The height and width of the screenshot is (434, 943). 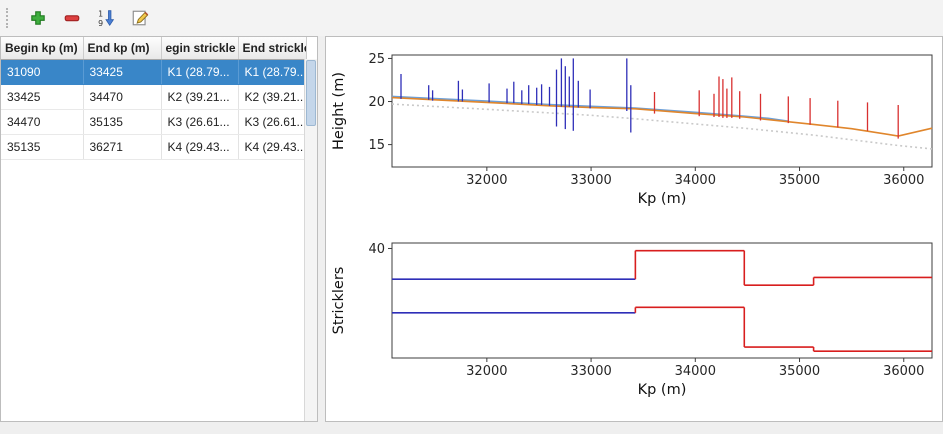 What do you see at coordinates (471, 428) in the screenshot?
I see `status-bar` at bounding box center [471, 428].